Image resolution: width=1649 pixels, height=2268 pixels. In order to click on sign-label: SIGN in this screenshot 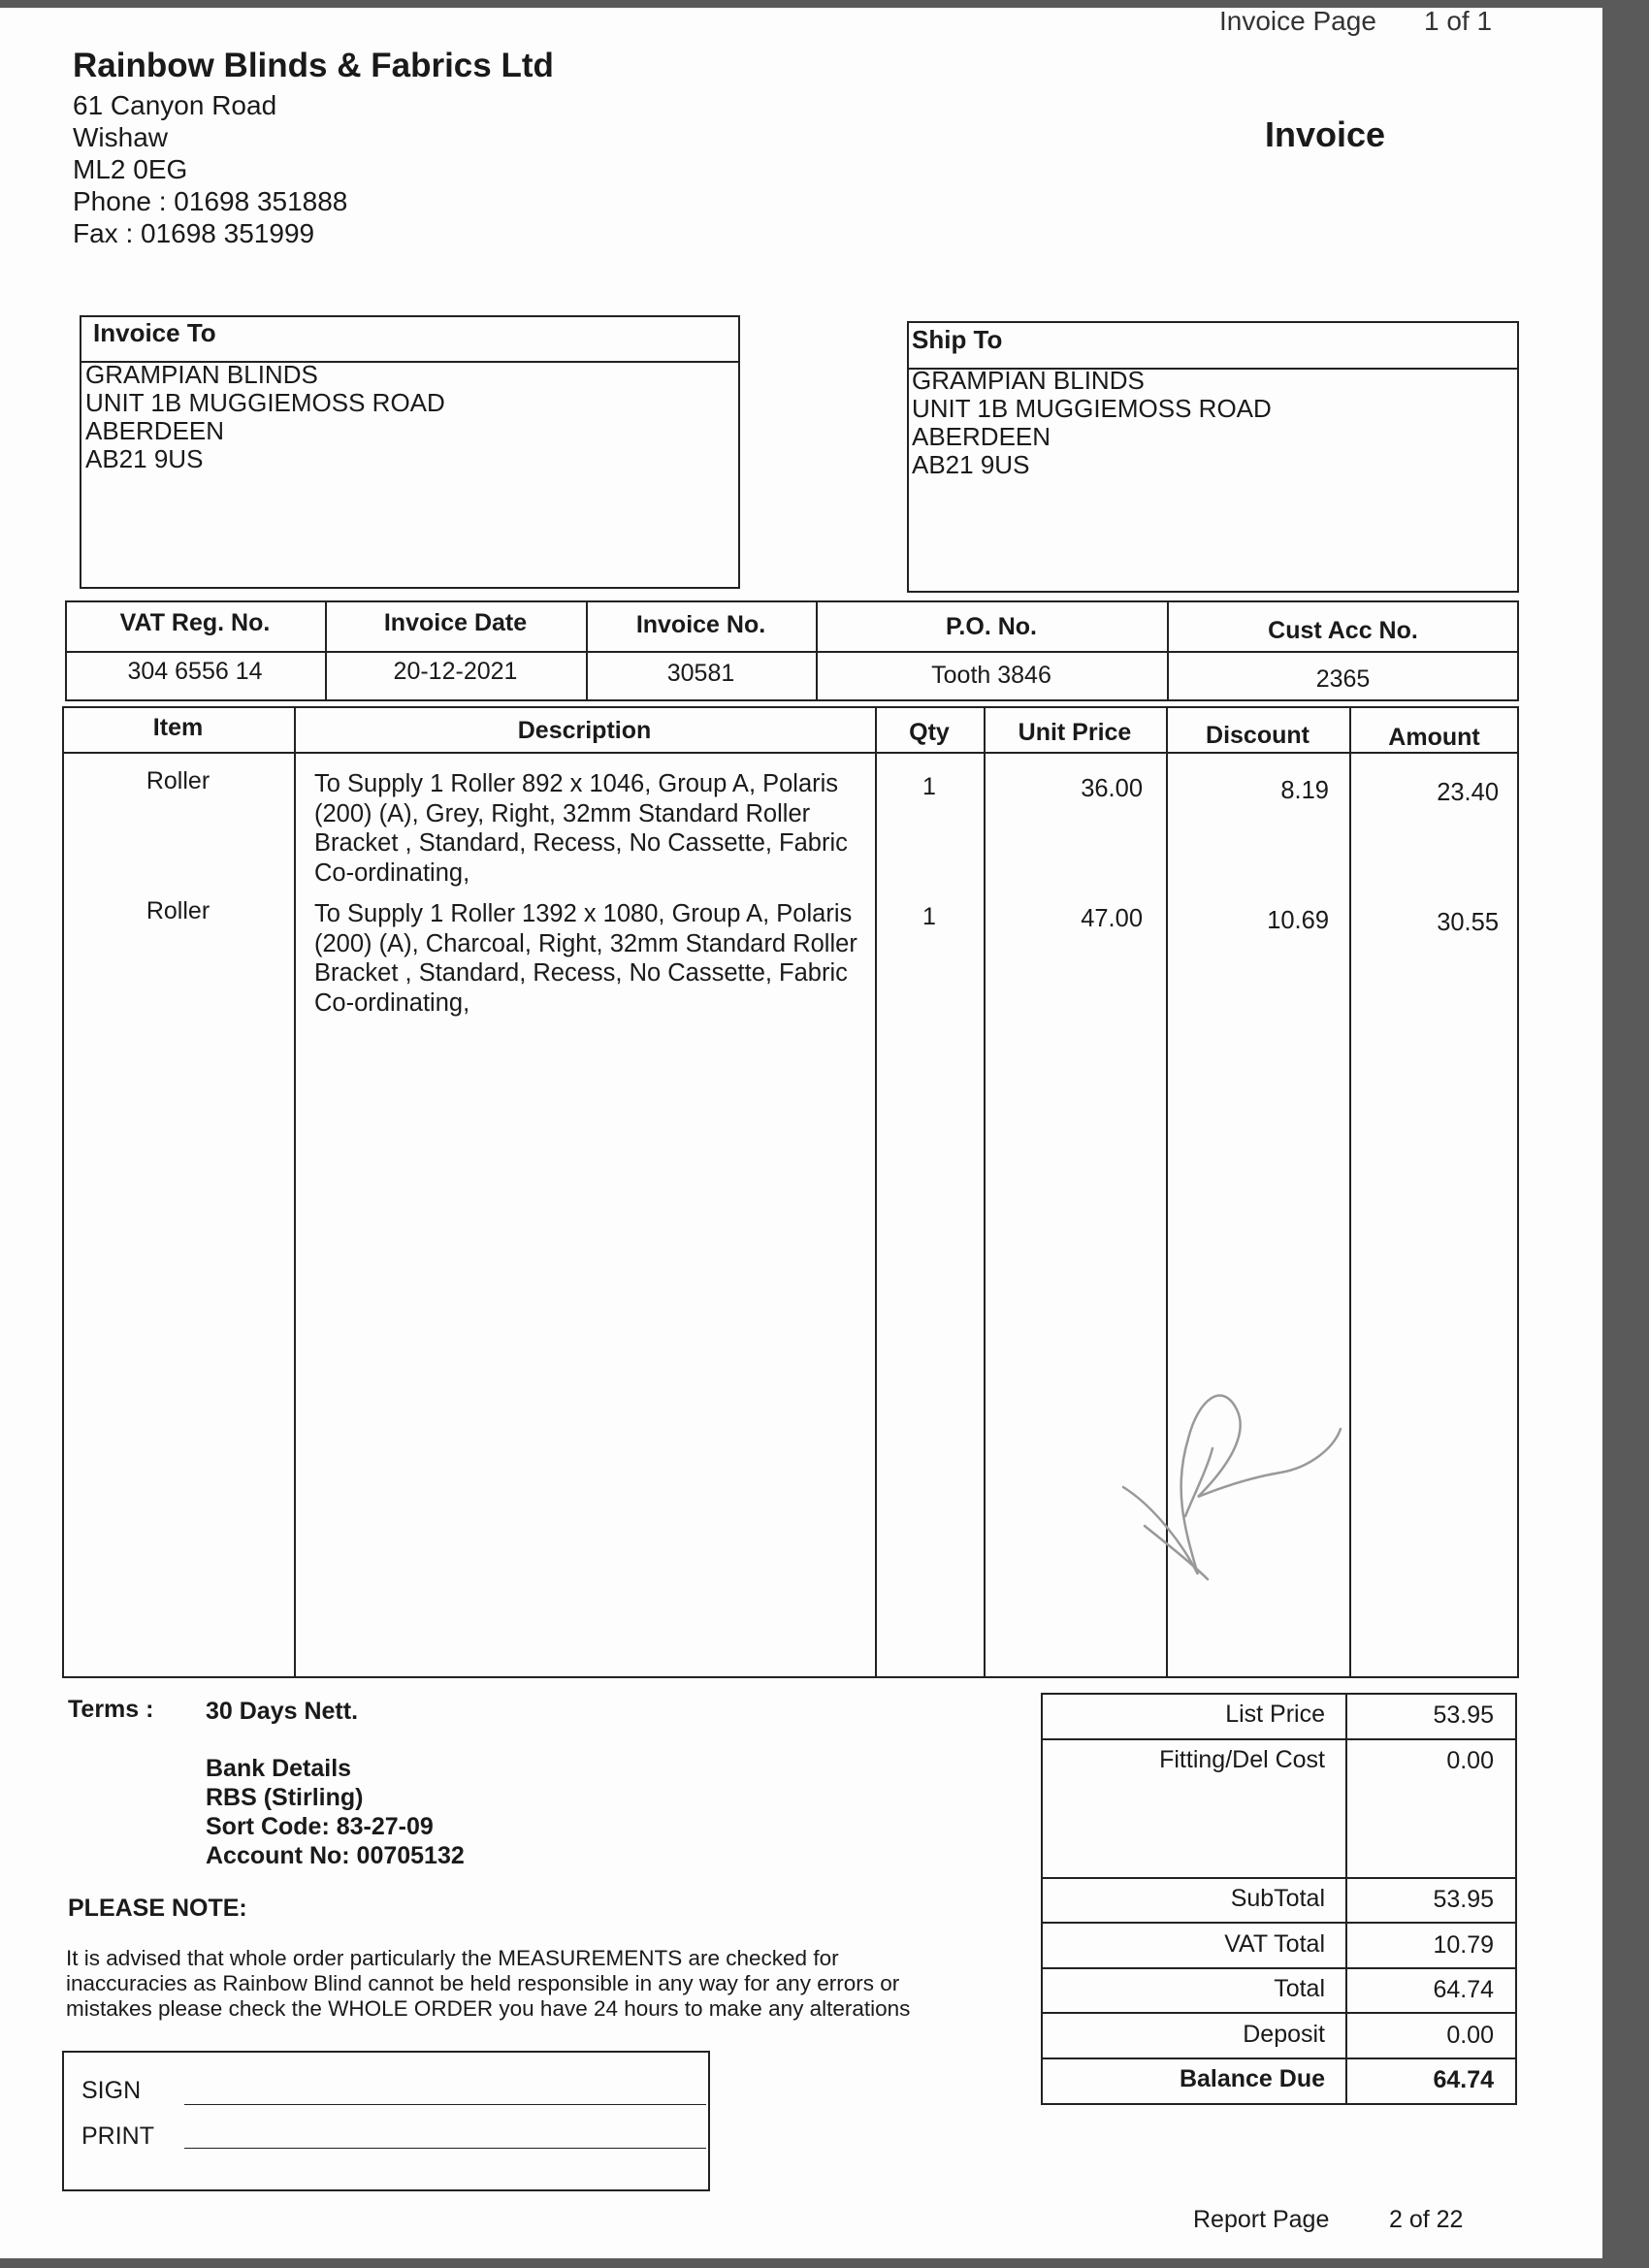, I will do `click(111, 2090)`.